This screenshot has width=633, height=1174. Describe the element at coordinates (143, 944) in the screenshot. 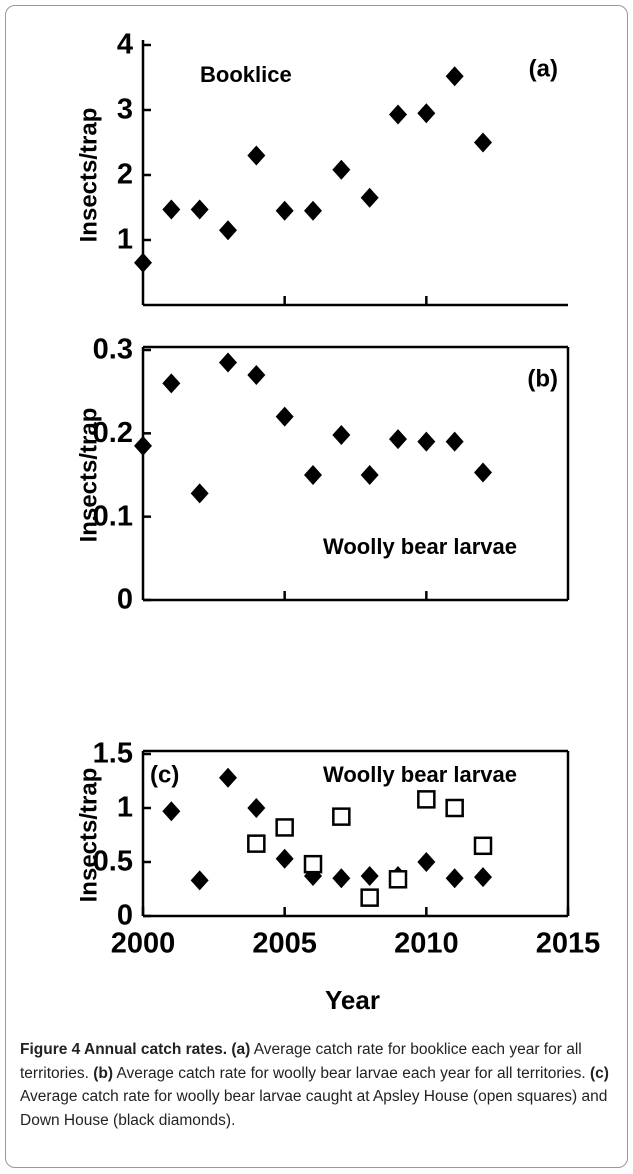

I see `x-tick-label: 2000` at that location.